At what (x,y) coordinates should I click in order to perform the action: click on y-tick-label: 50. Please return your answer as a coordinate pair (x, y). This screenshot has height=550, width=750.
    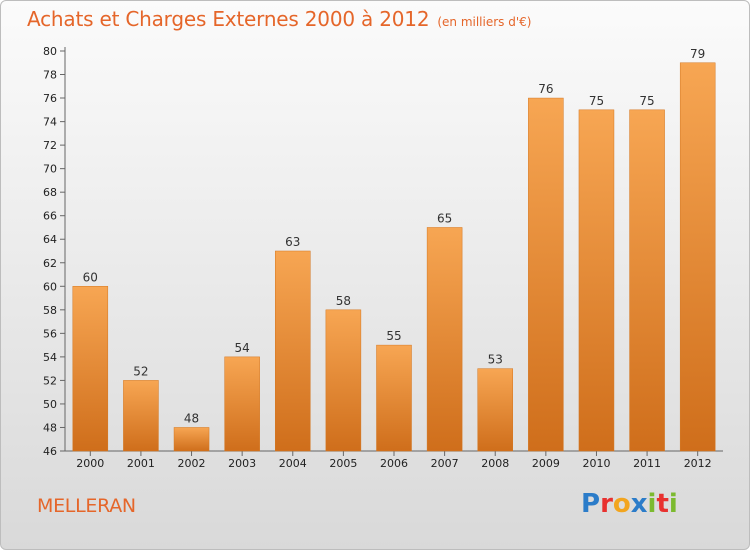
    Looking at the image, I should click on (50, 404).